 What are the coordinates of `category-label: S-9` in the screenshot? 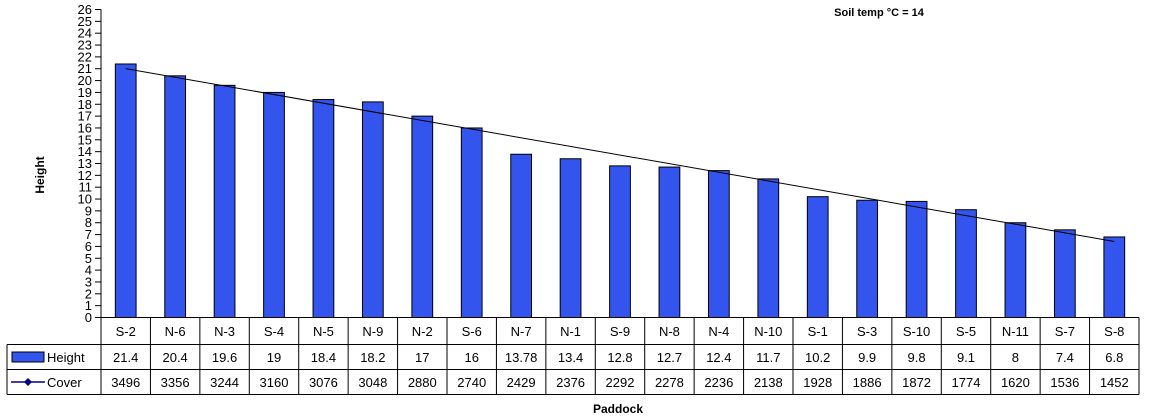 It's located at (620, 331).